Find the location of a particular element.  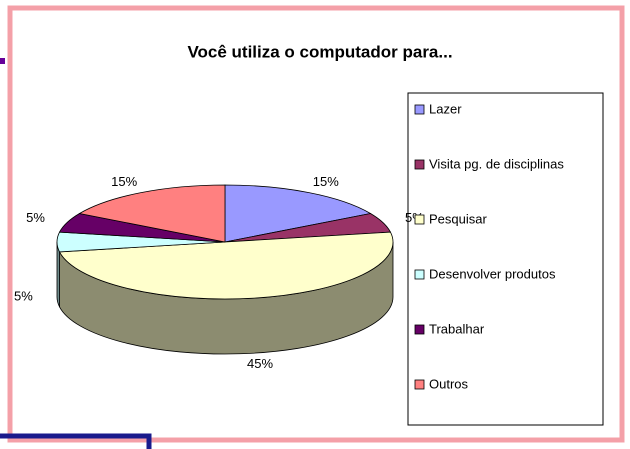

legend-label: Lazer is located at coordinates (445, 108).